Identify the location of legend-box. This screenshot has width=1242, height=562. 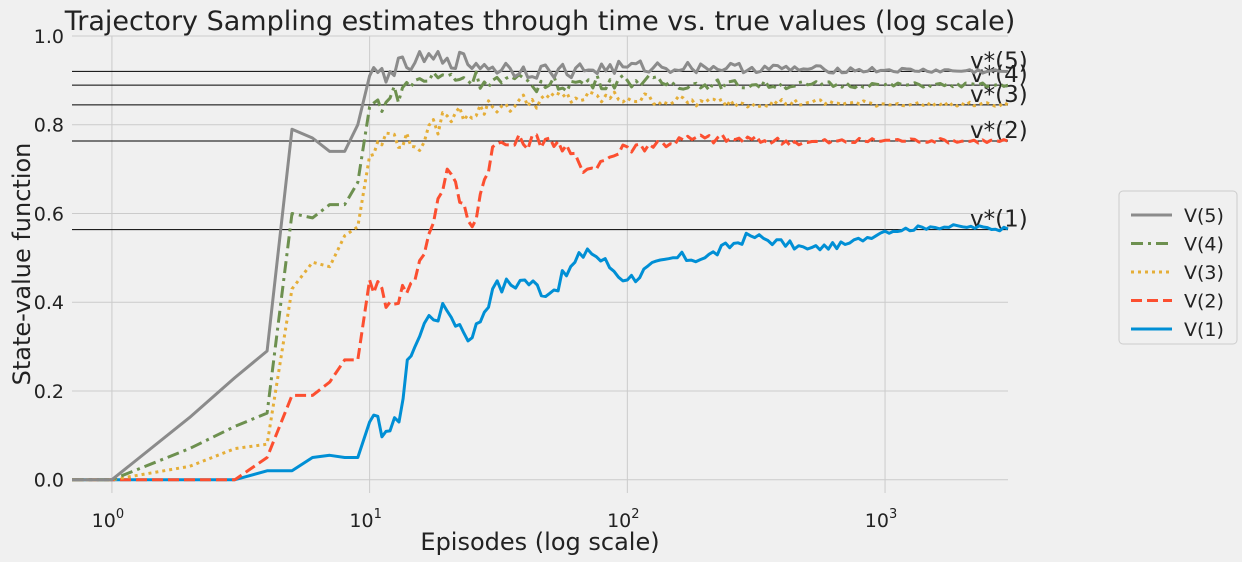
(1178, 267).